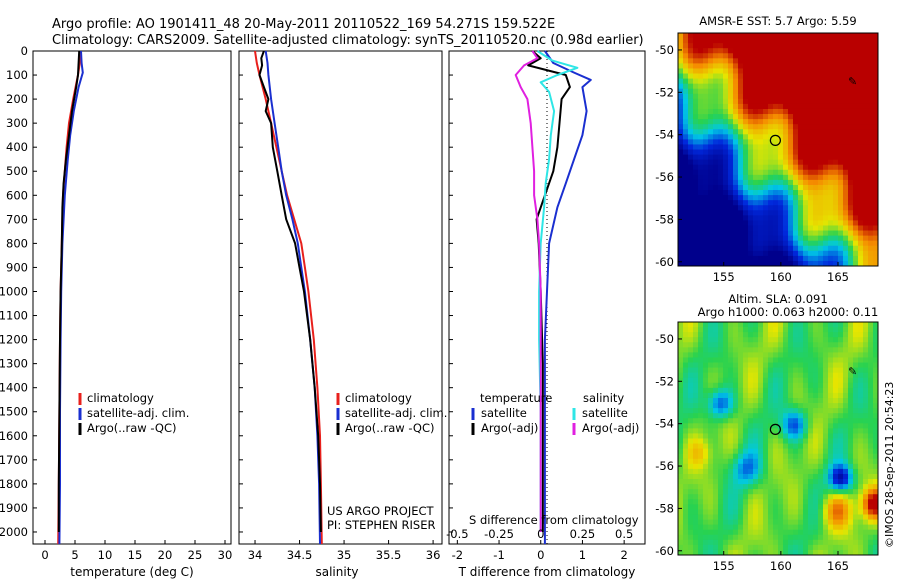 The height and width of the screenshot is (580, 900). I want to click on depth-tick-label: 1400, so click(14, 388).